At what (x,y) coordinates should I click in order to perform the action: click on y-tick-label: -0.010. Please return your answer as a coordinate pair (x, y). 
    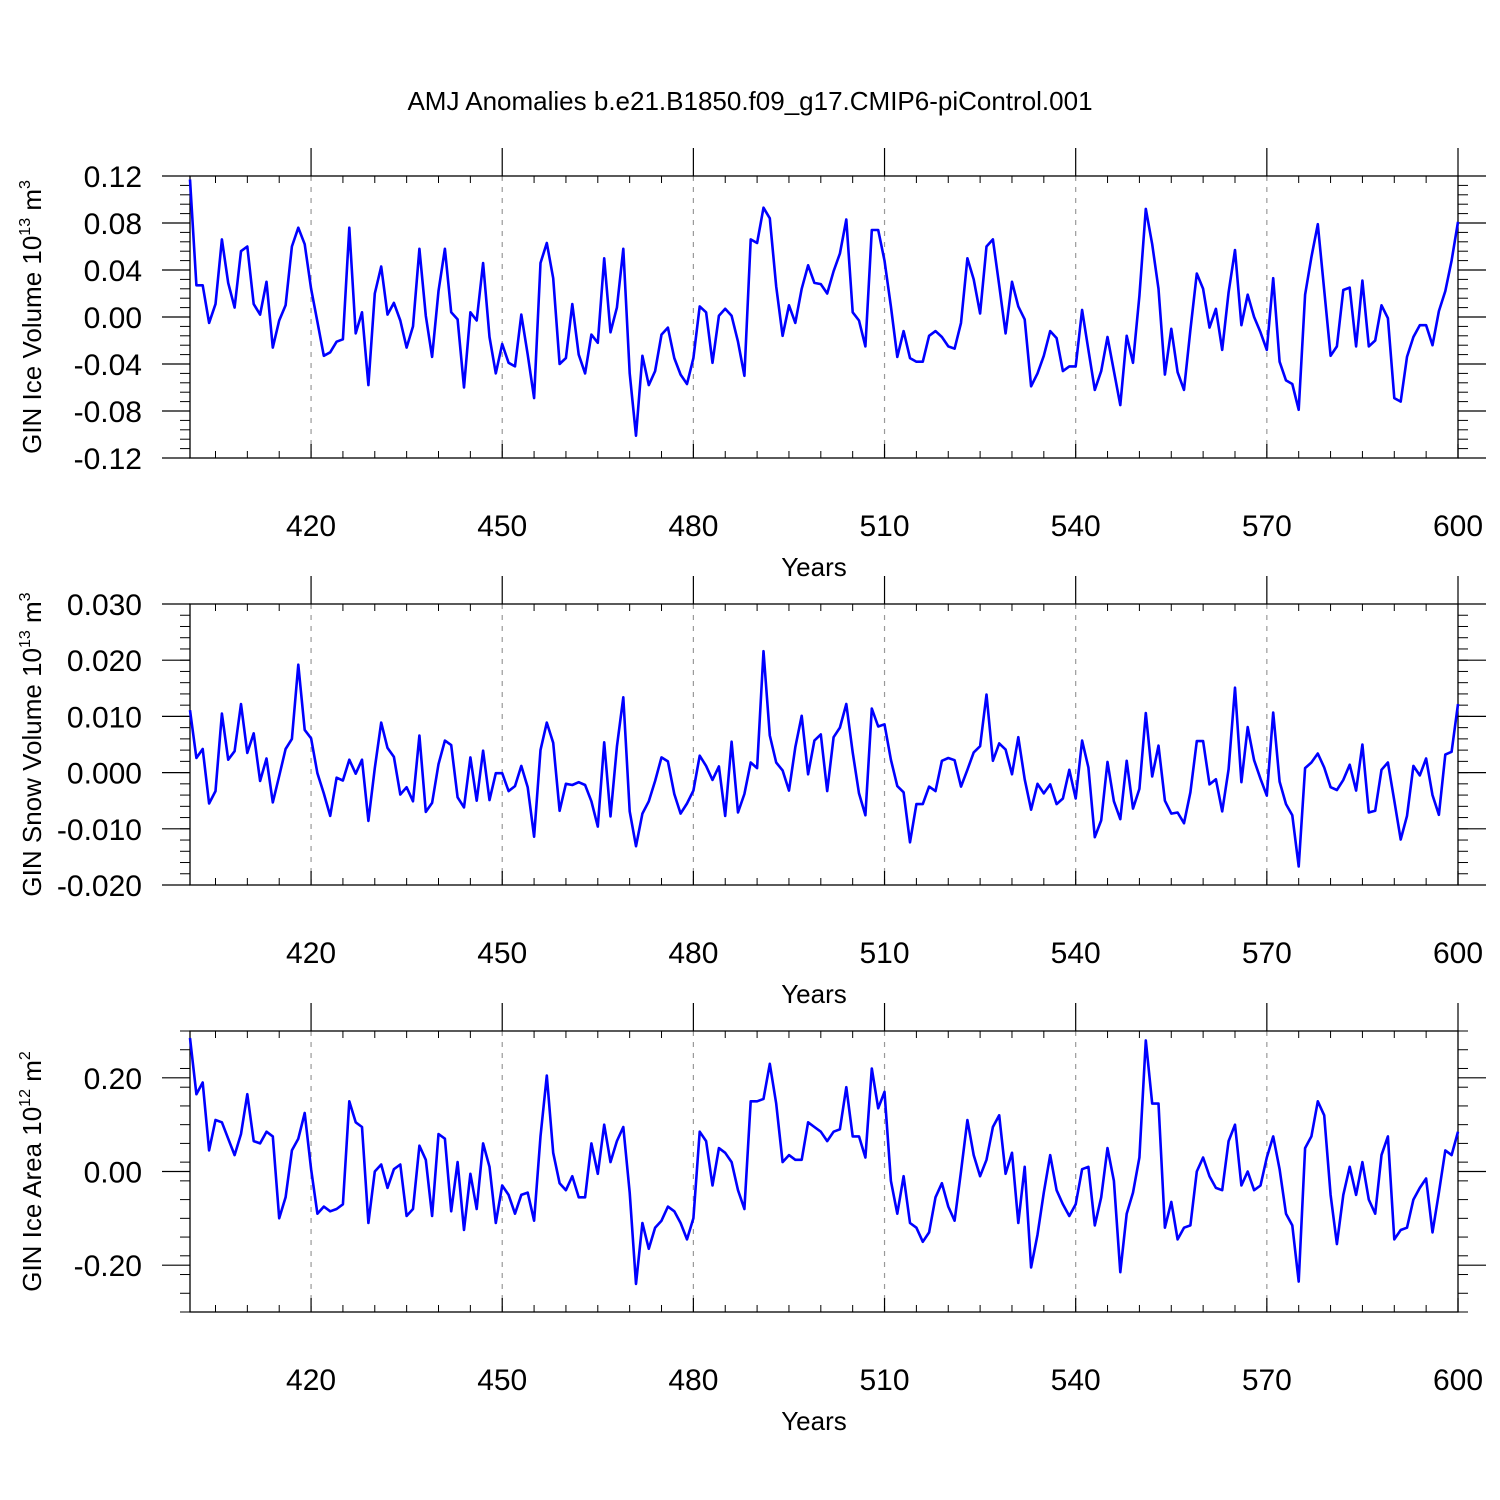
    Looking at the image, I should click on (99, 830).